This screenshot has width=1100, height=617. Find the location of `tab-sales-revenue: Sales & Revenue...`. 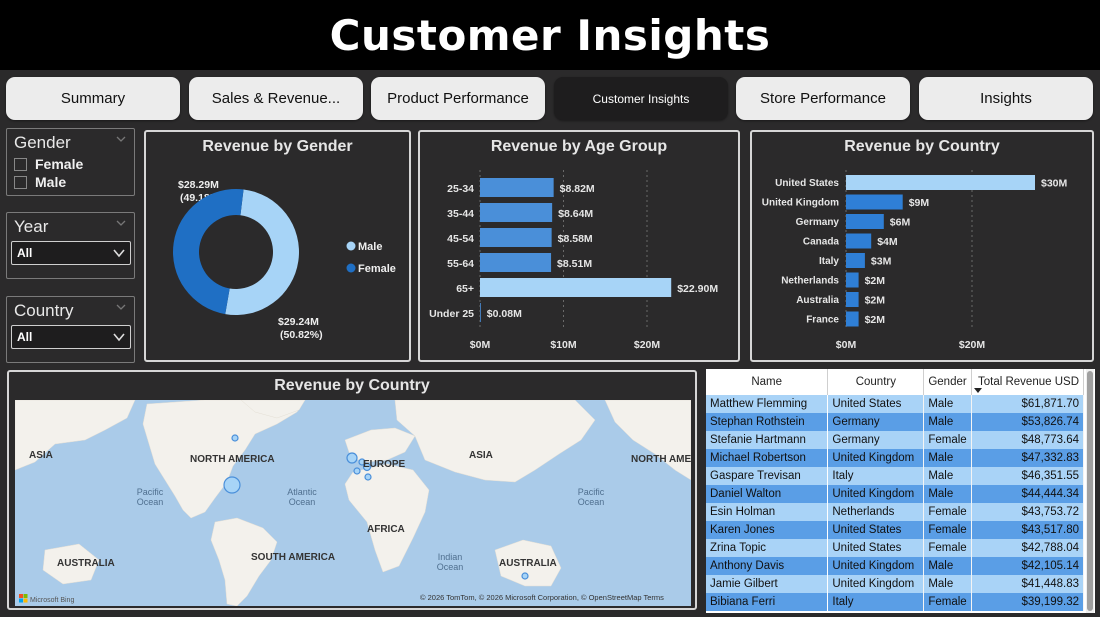

tab-sales-revenue: Sales & Revenue... is located at coordinates (276, 98).